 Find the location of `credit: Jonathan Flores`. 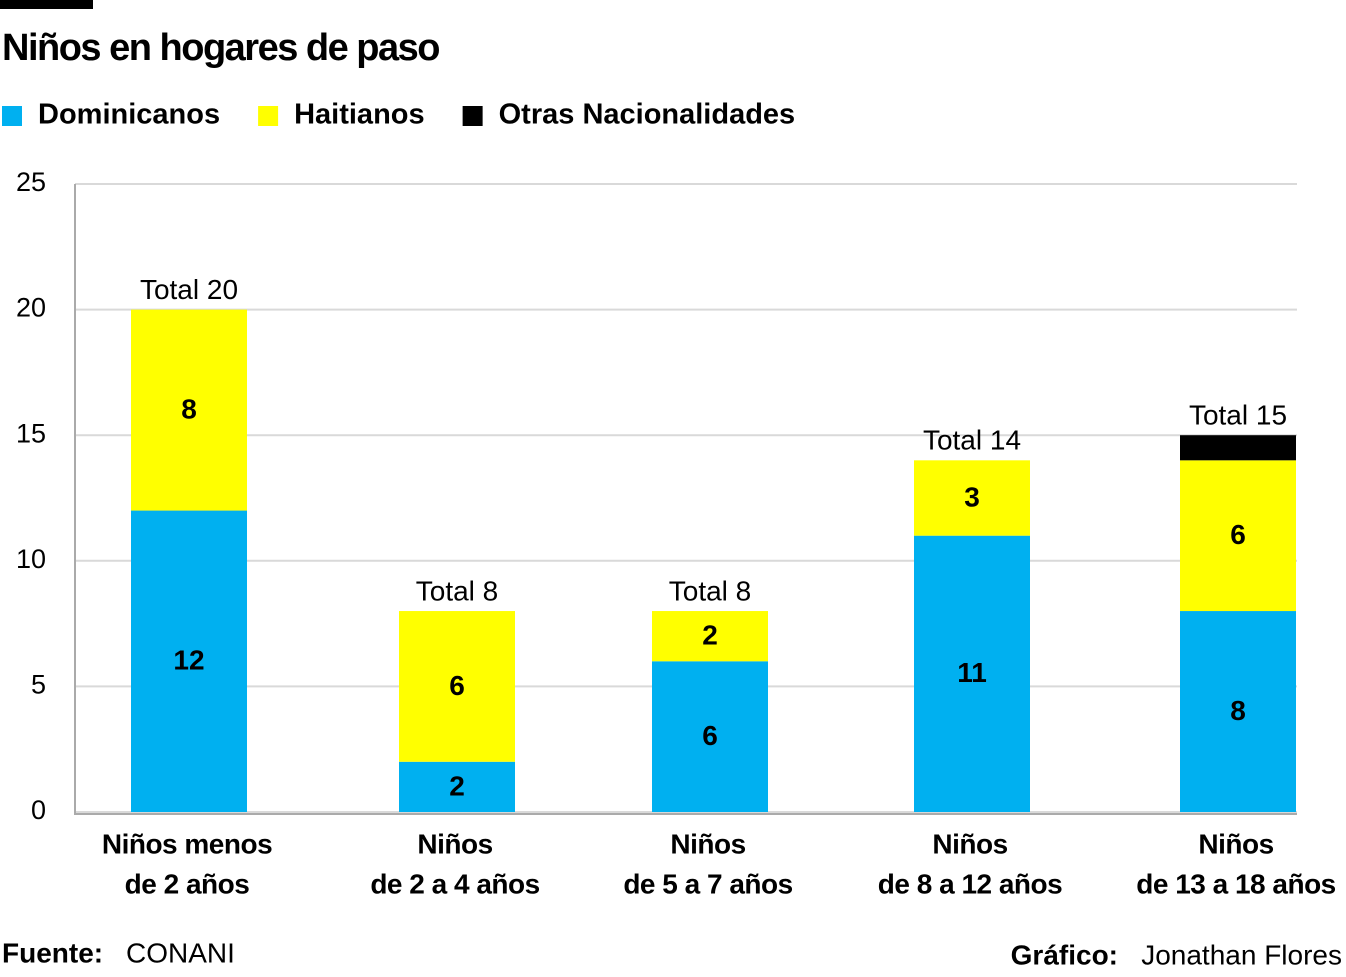

credit: Jonathan Flores is located at coordinates (1241, 954).